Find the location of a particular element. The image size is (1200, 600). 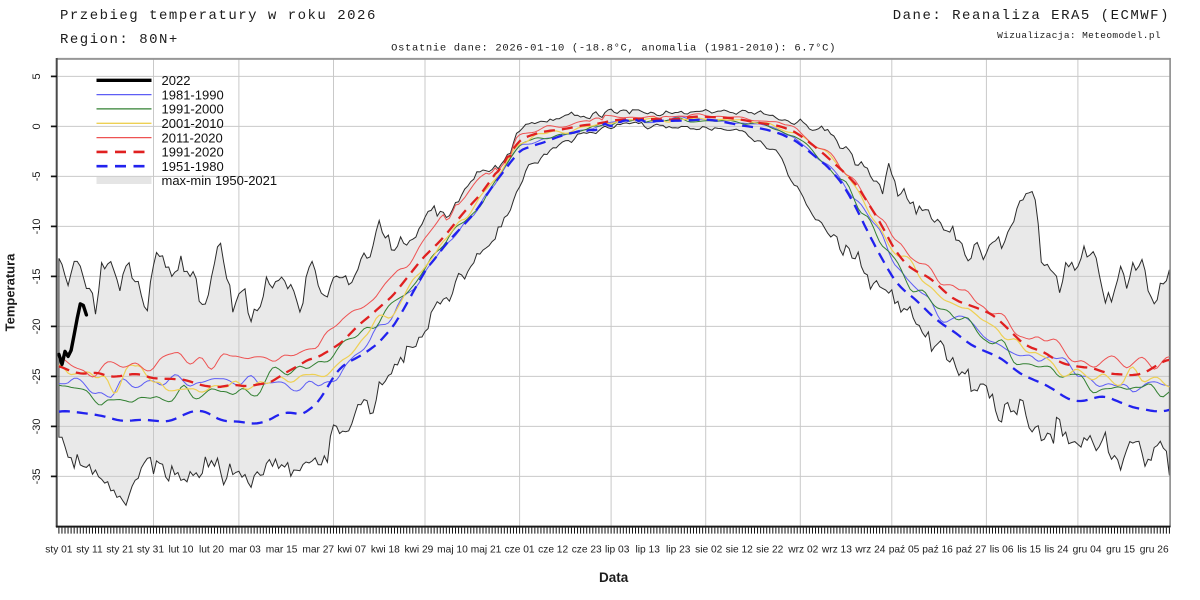

svg-text: paź 16 is located at coordinates (937, 549).